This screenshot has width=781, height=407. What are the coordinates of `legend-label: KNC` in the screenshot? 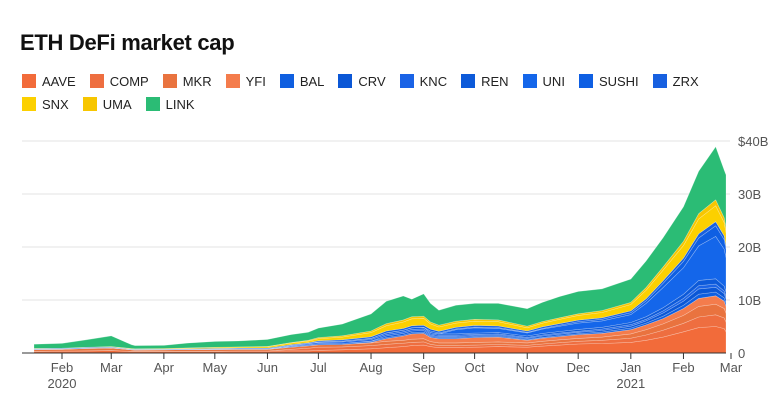 It's located at (433, 81).